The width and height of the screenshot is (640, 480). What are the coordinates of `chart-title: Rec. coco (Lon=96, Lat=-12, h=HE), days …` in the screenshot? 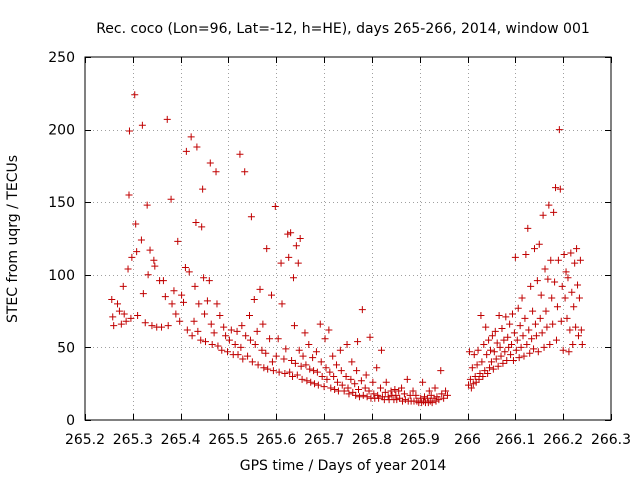 It's located at (343, 29).